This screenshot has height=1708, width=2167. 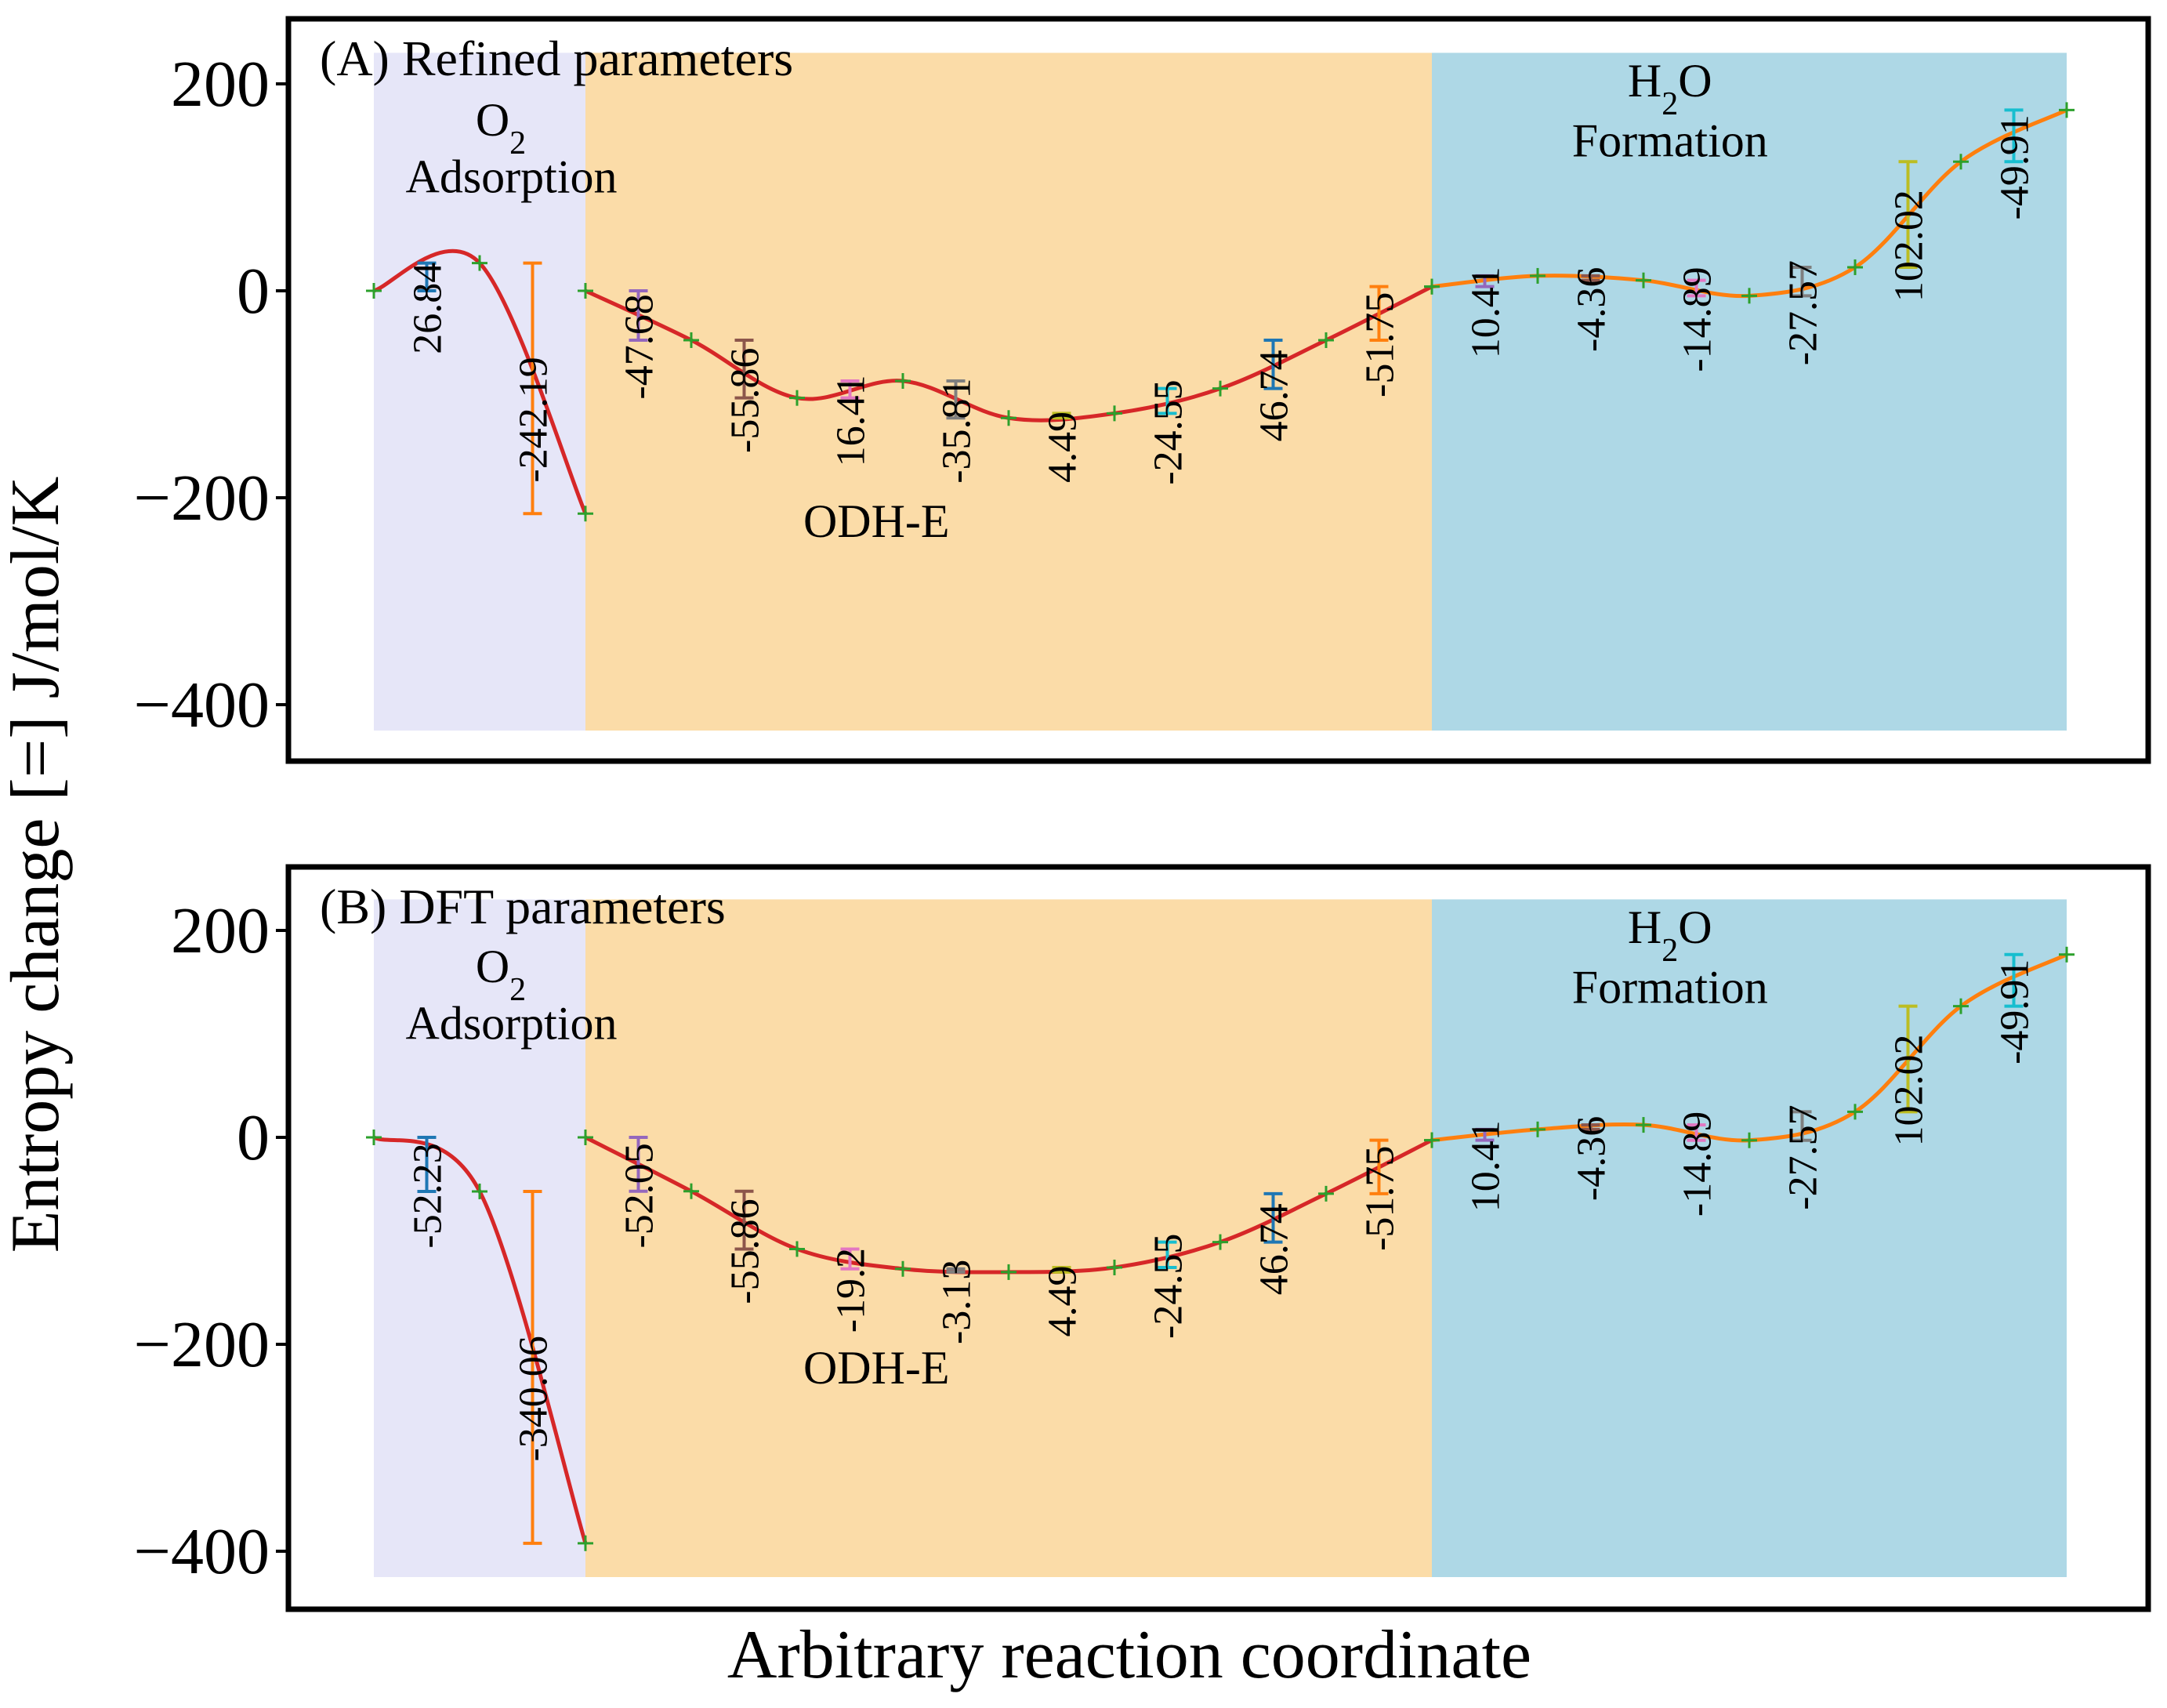 I want to click on transition-label: -340.06, so click(x=534, y=1399).